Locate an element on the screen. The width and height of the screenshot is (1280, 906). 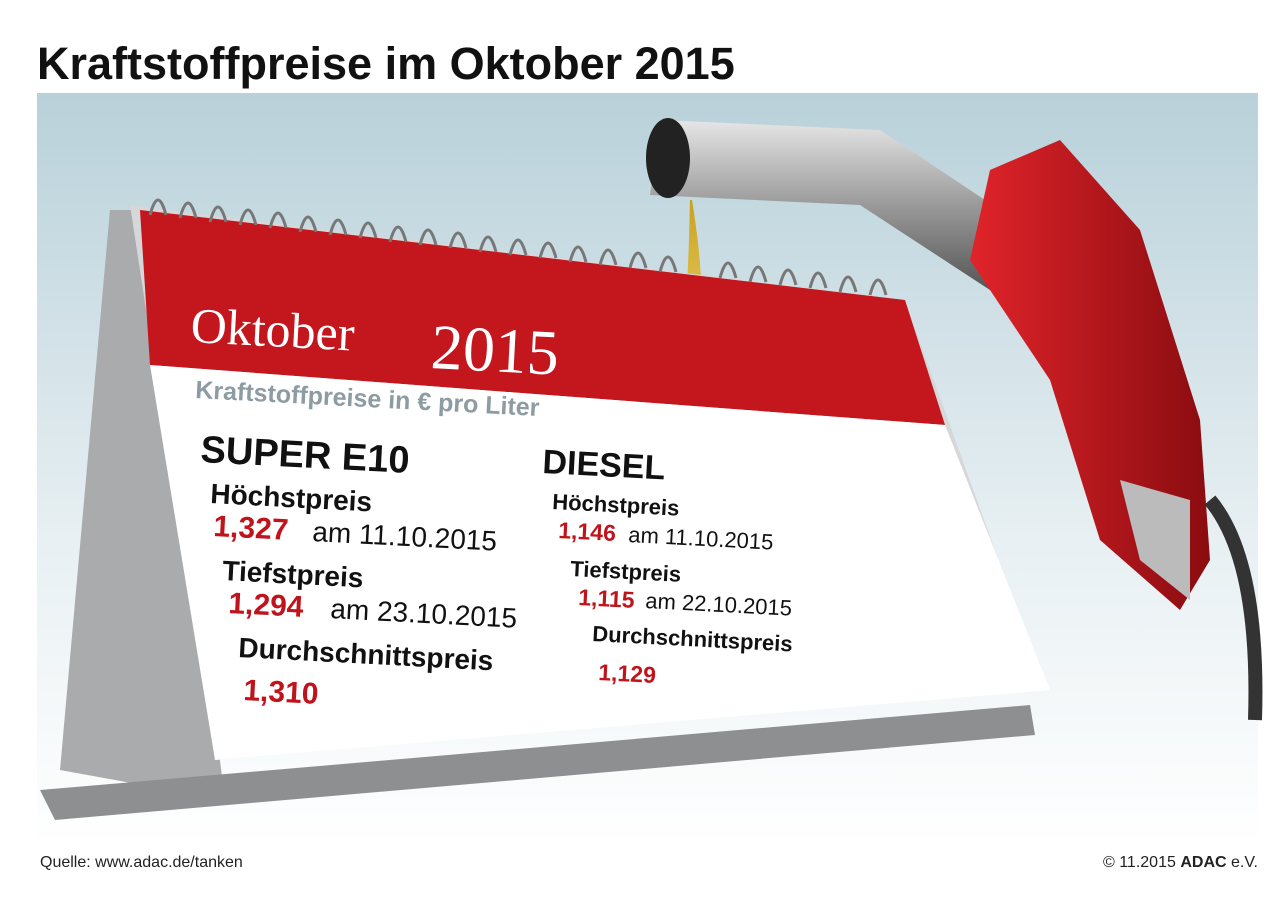
price: 1,115 is located at coordinates (607, 598).